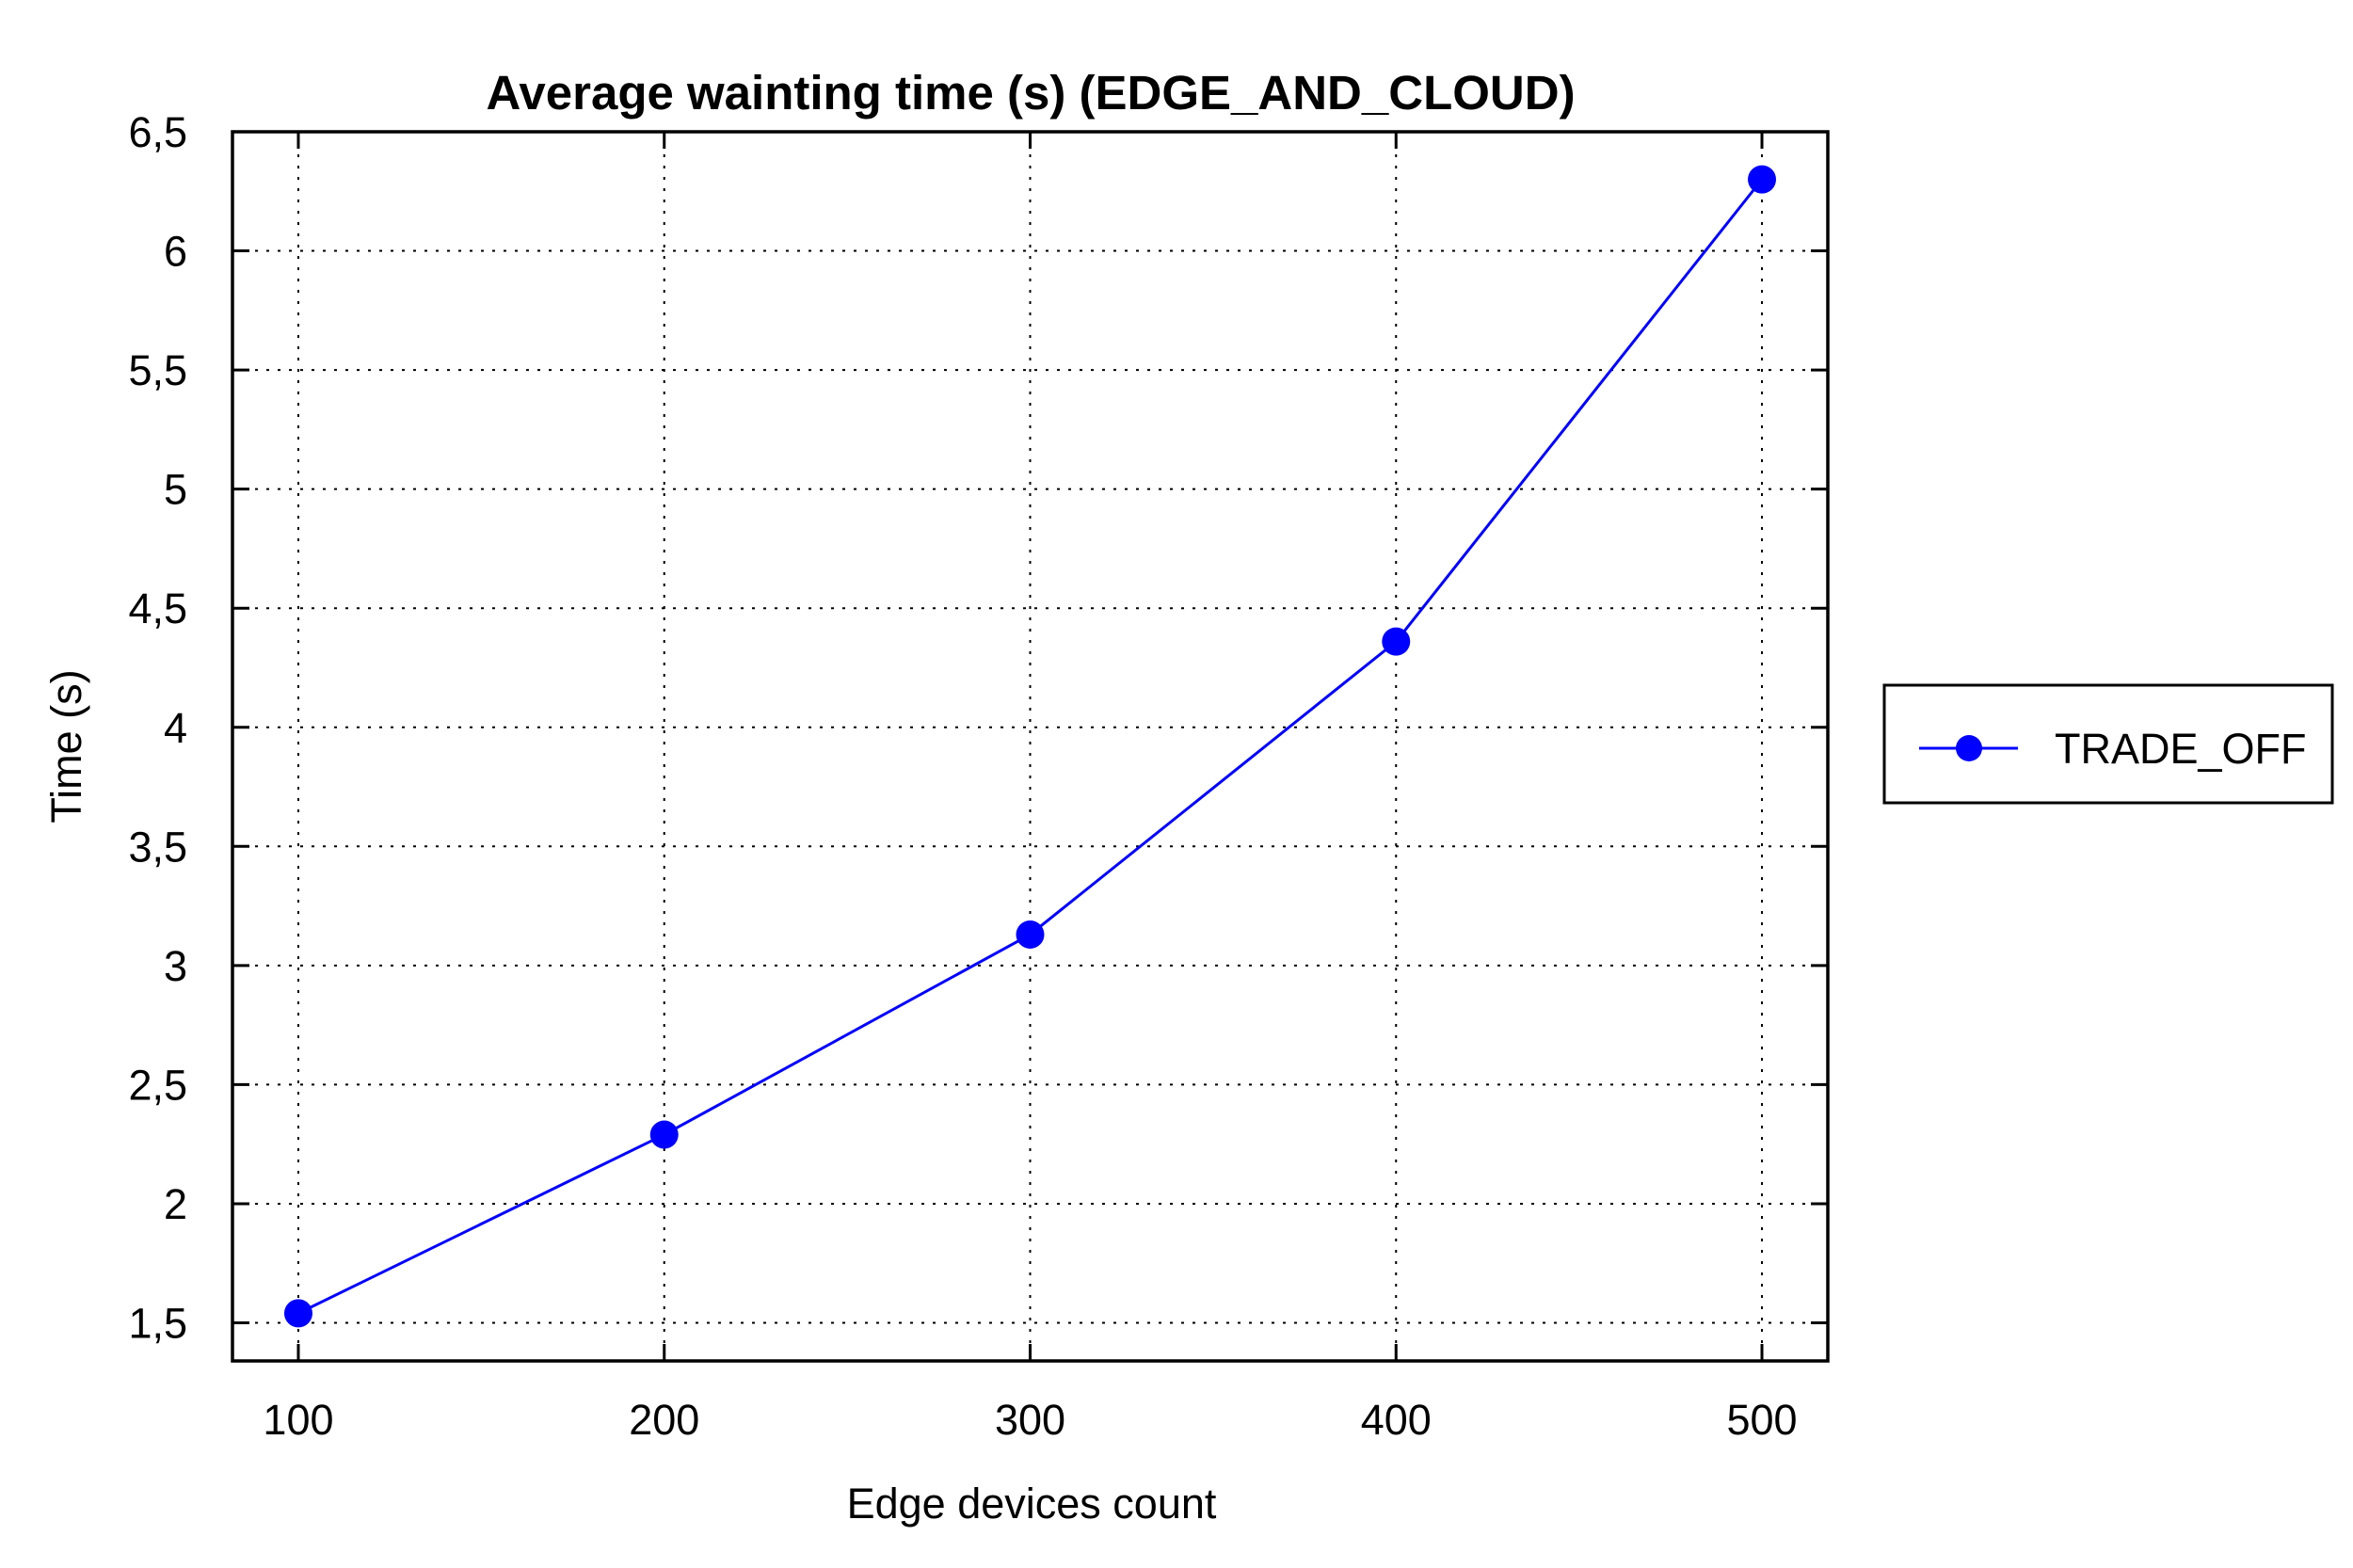 The height and width of the screenshot is (1568, 2353). Describe the element at coordinates (158, 132) in the screenshot. I see `y-tick-label: 6,5` at that location.